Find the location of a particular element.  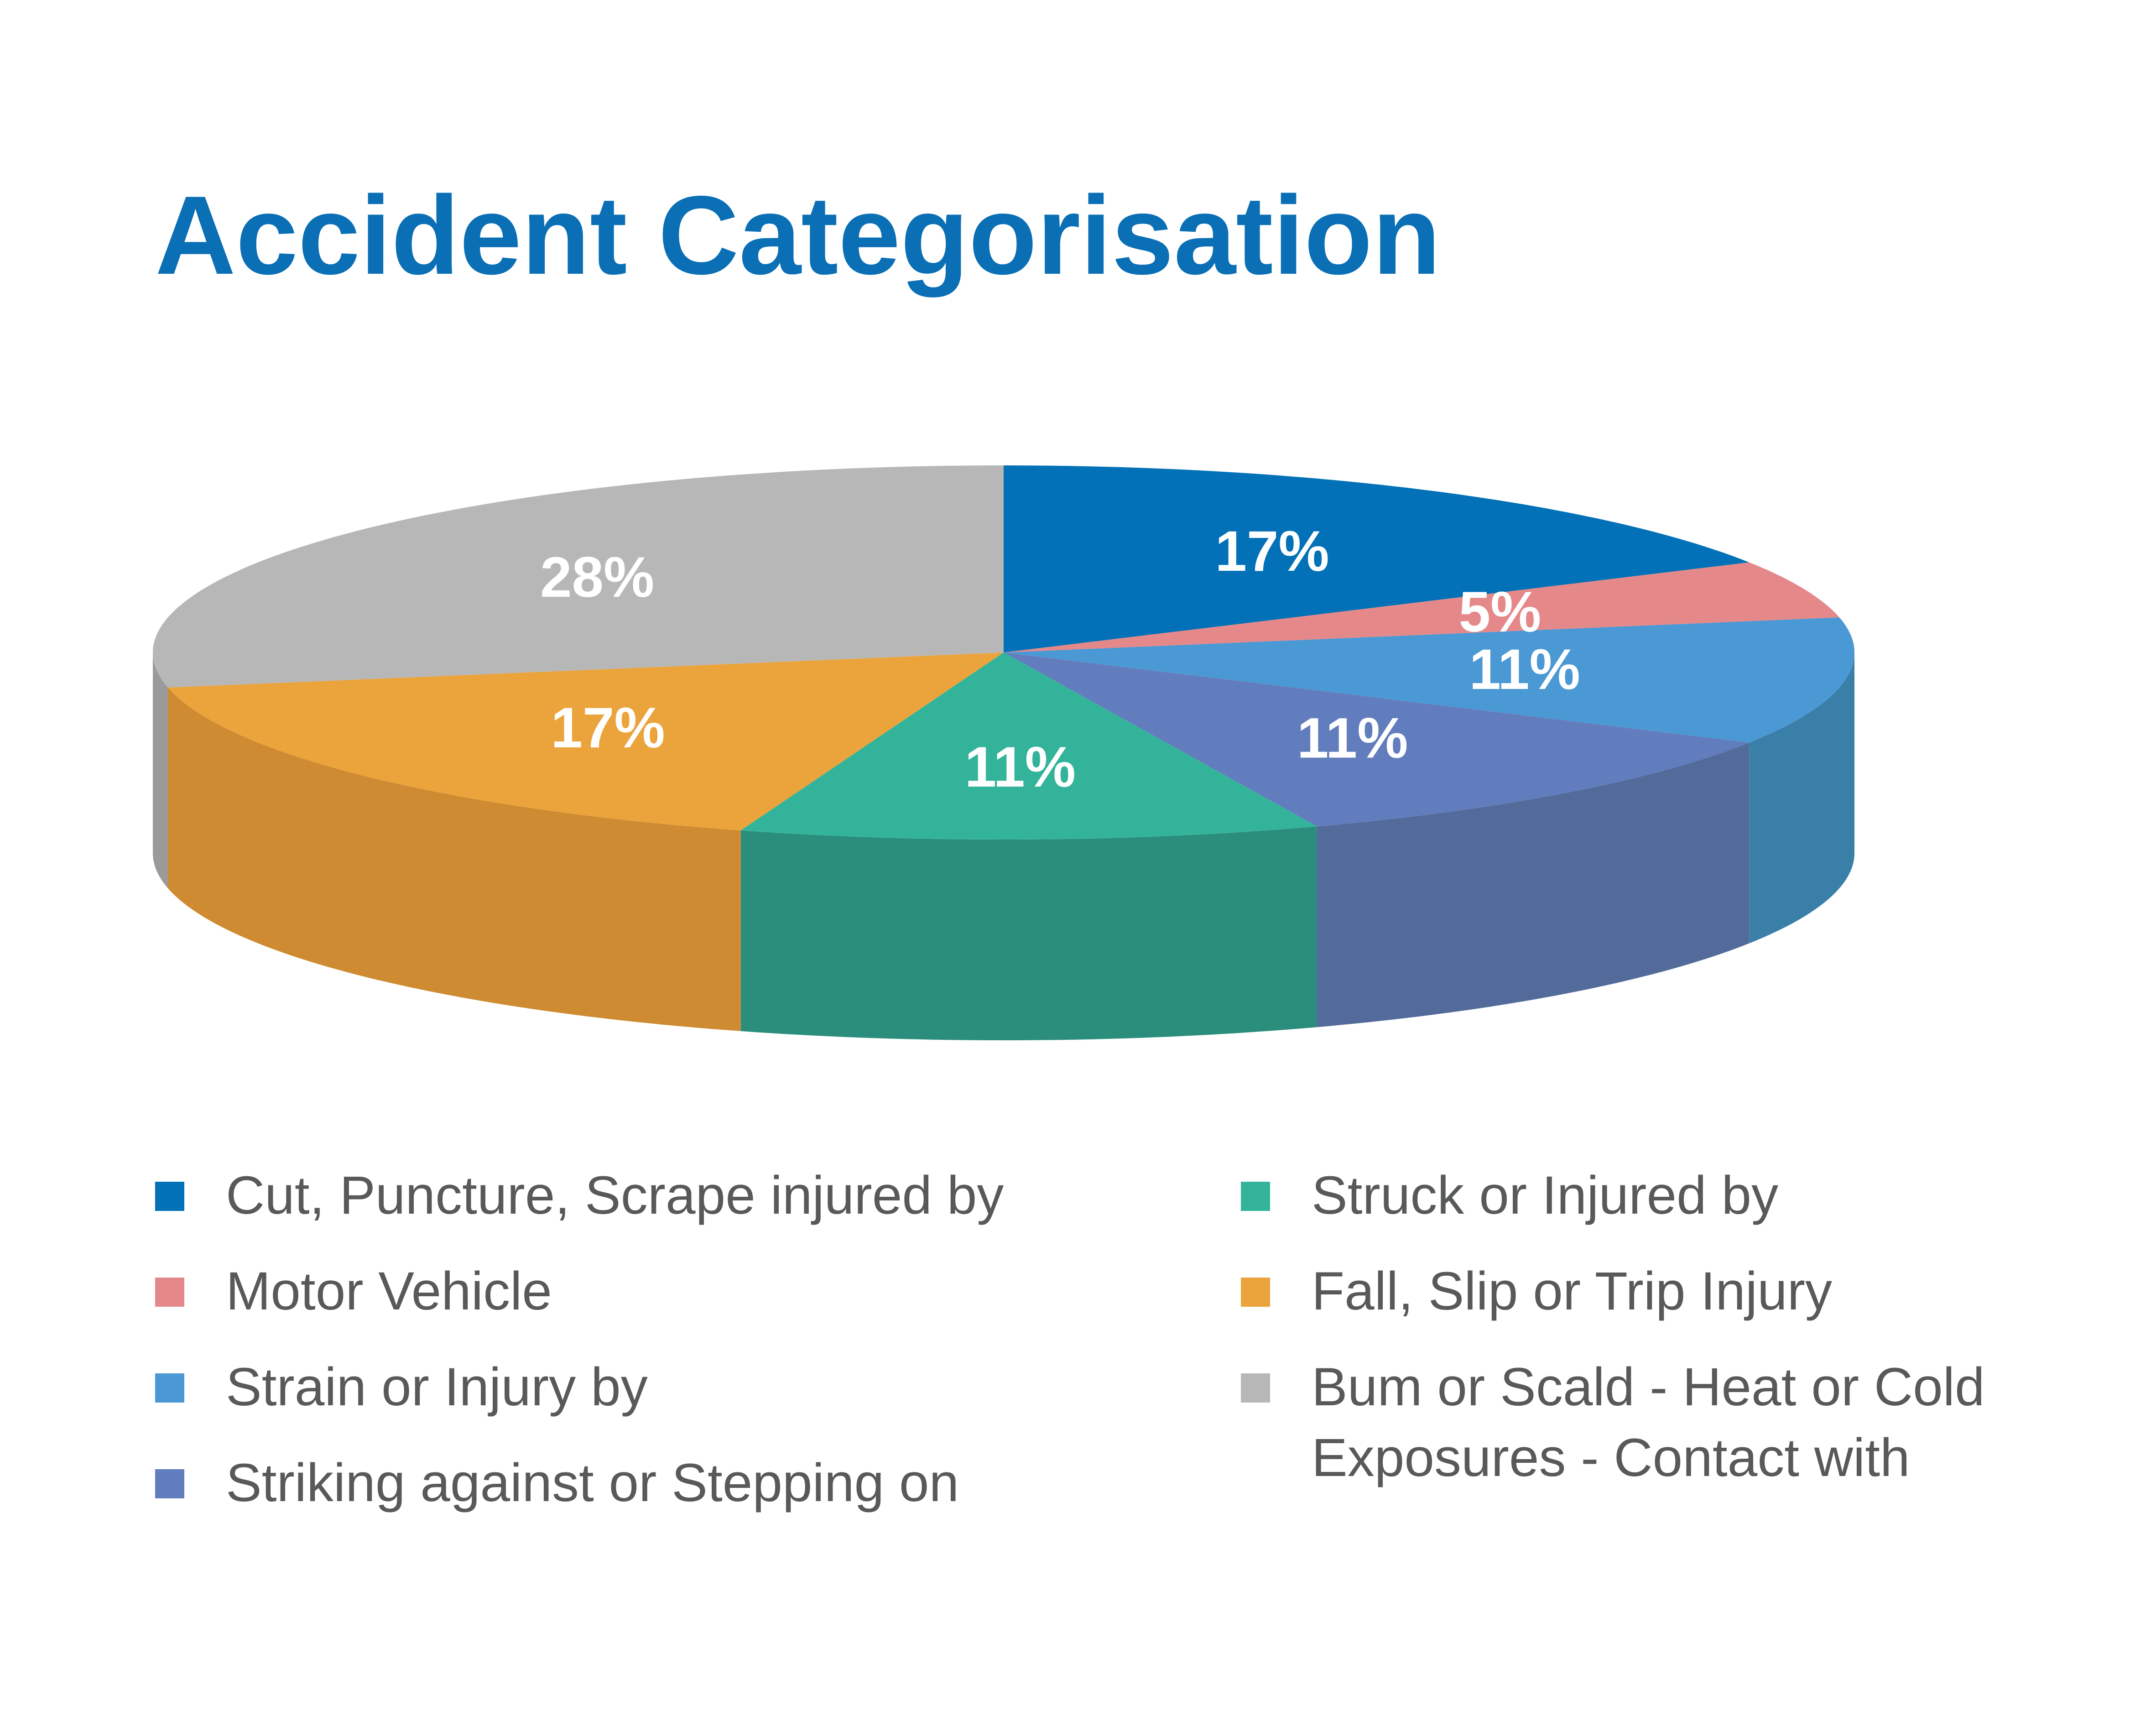

legend-label: Bum or Scald - Heat or Cold is located at coordinates (1649, 1387).